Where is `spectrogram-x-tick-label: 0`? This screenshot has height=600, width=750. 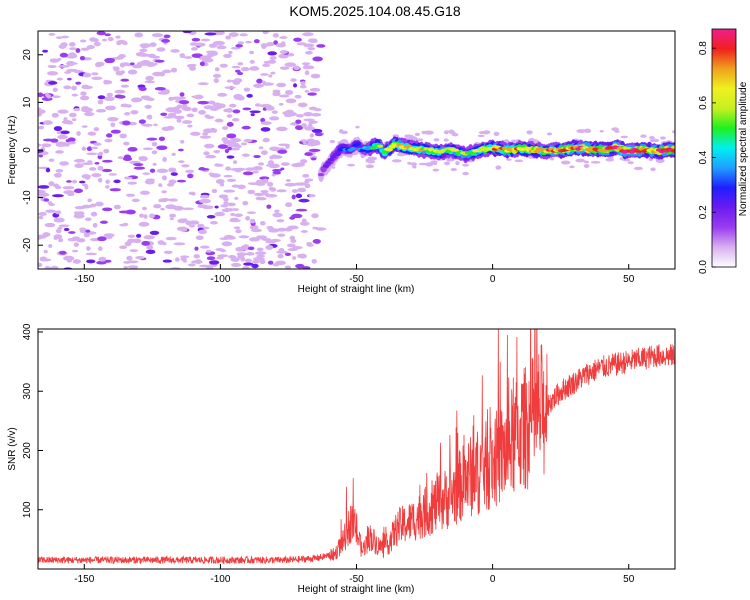 spectrogram-x-tick-label: 0 is located at coordinates (493, 279).